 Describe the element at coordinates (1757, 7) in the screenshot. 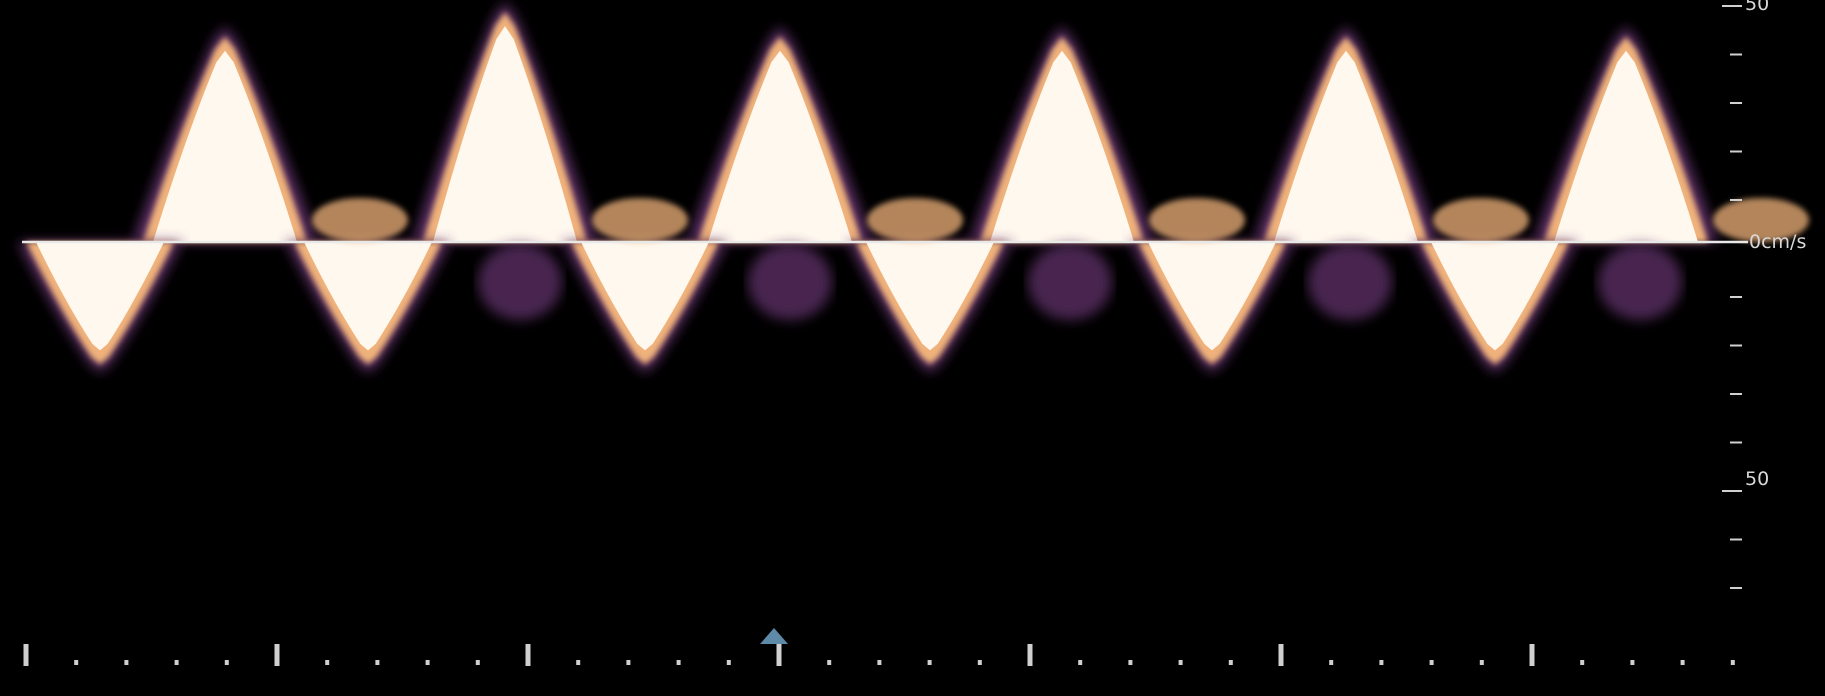

I see `scale-label-top: 50` at that location.